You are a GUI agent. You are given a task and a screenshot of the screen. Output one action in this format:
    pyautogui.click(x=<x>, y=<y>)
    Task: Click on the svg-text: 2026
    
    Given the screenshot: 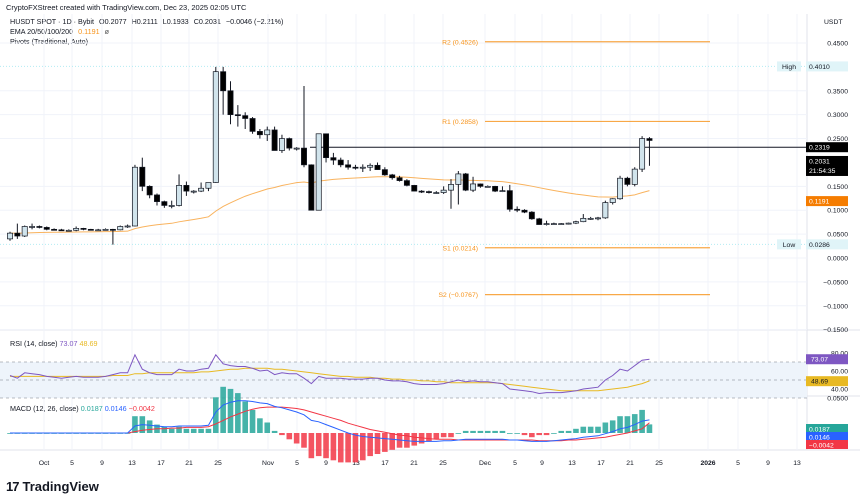 What is the action you would take?
    pyautogui.click(x=707, y=463)
    